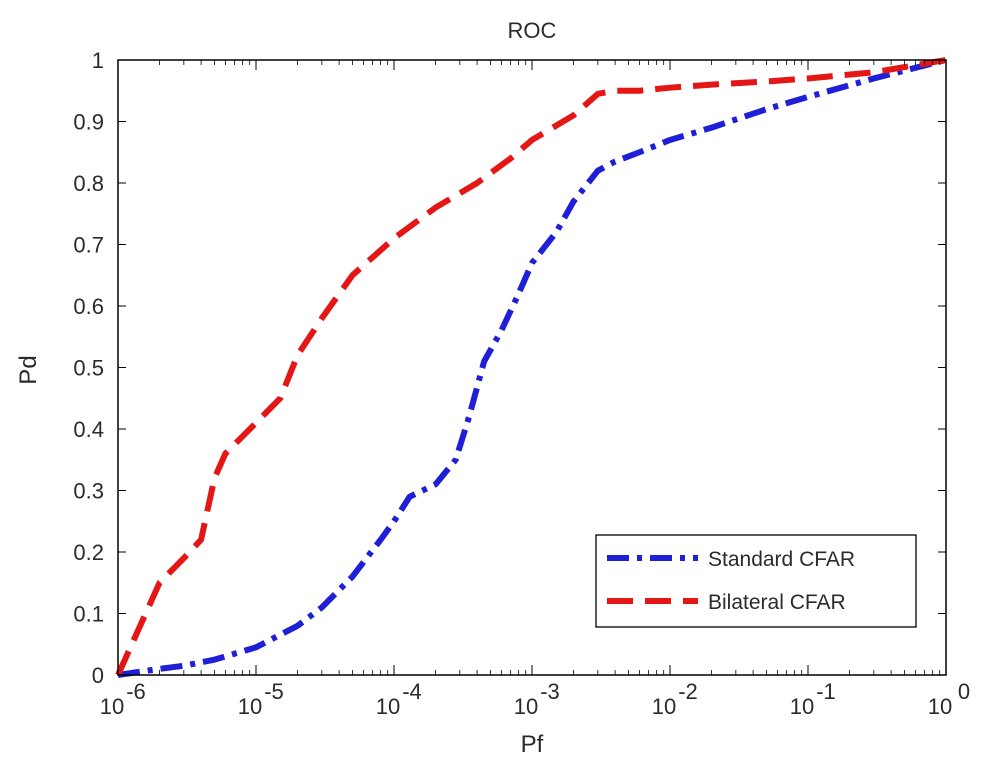 Image resolution: width=998 pixels, height=768 pixels. What do you see at coordinates (98, 60) in the screenshot?
I see `y-tick-label: 1` at bounding box center [98, 60].